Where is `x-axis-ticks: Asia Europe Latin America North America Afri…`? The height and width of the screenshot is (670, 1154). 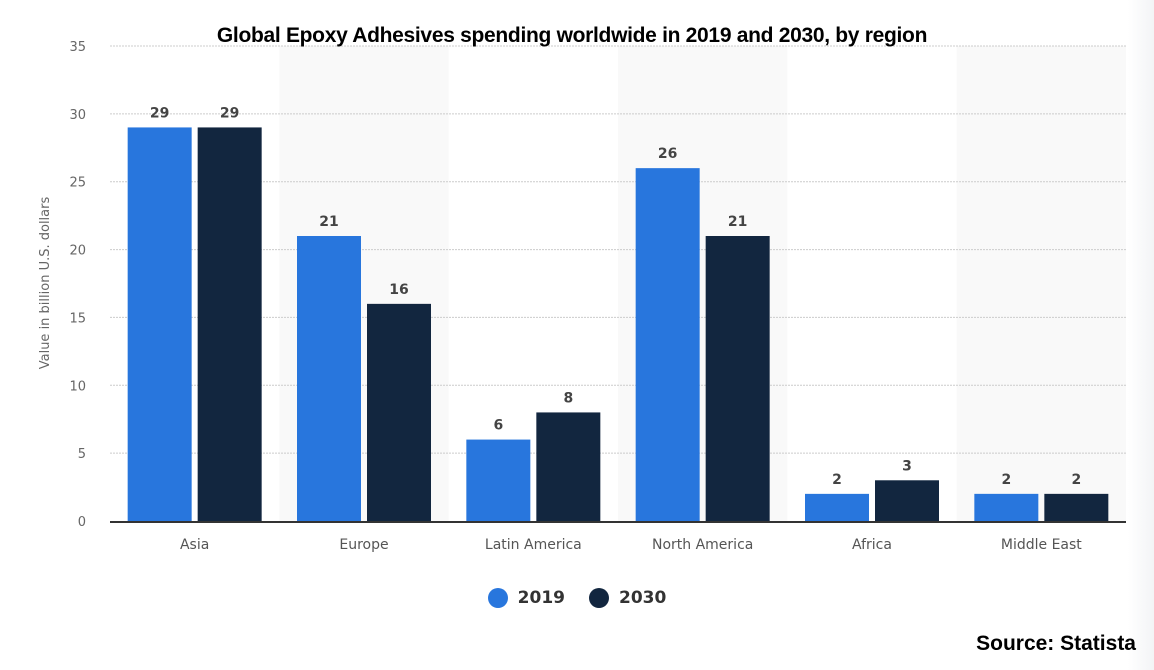 x-axis-ticks: Asia Europe Latin America North America Afri… is located at coordinates (631, 545).